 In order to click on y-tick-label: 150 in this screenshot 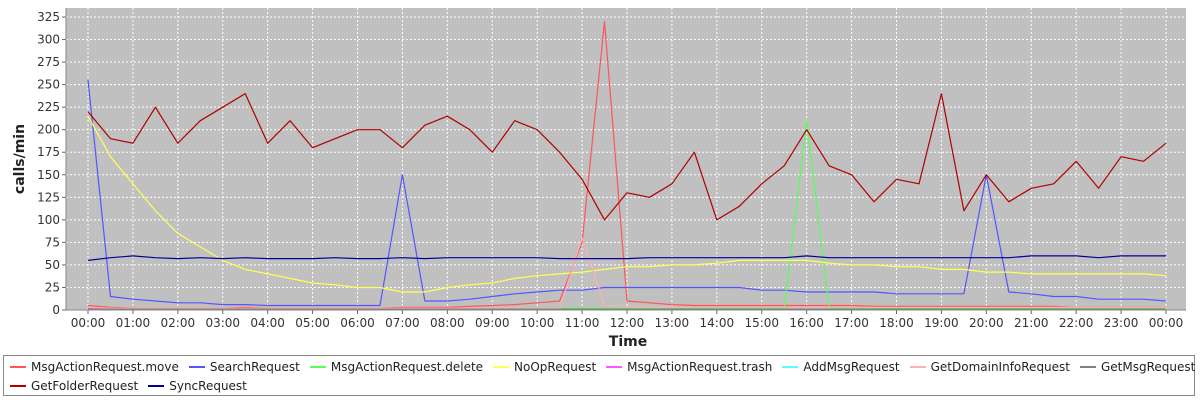, I will do `click(48, 175)`.